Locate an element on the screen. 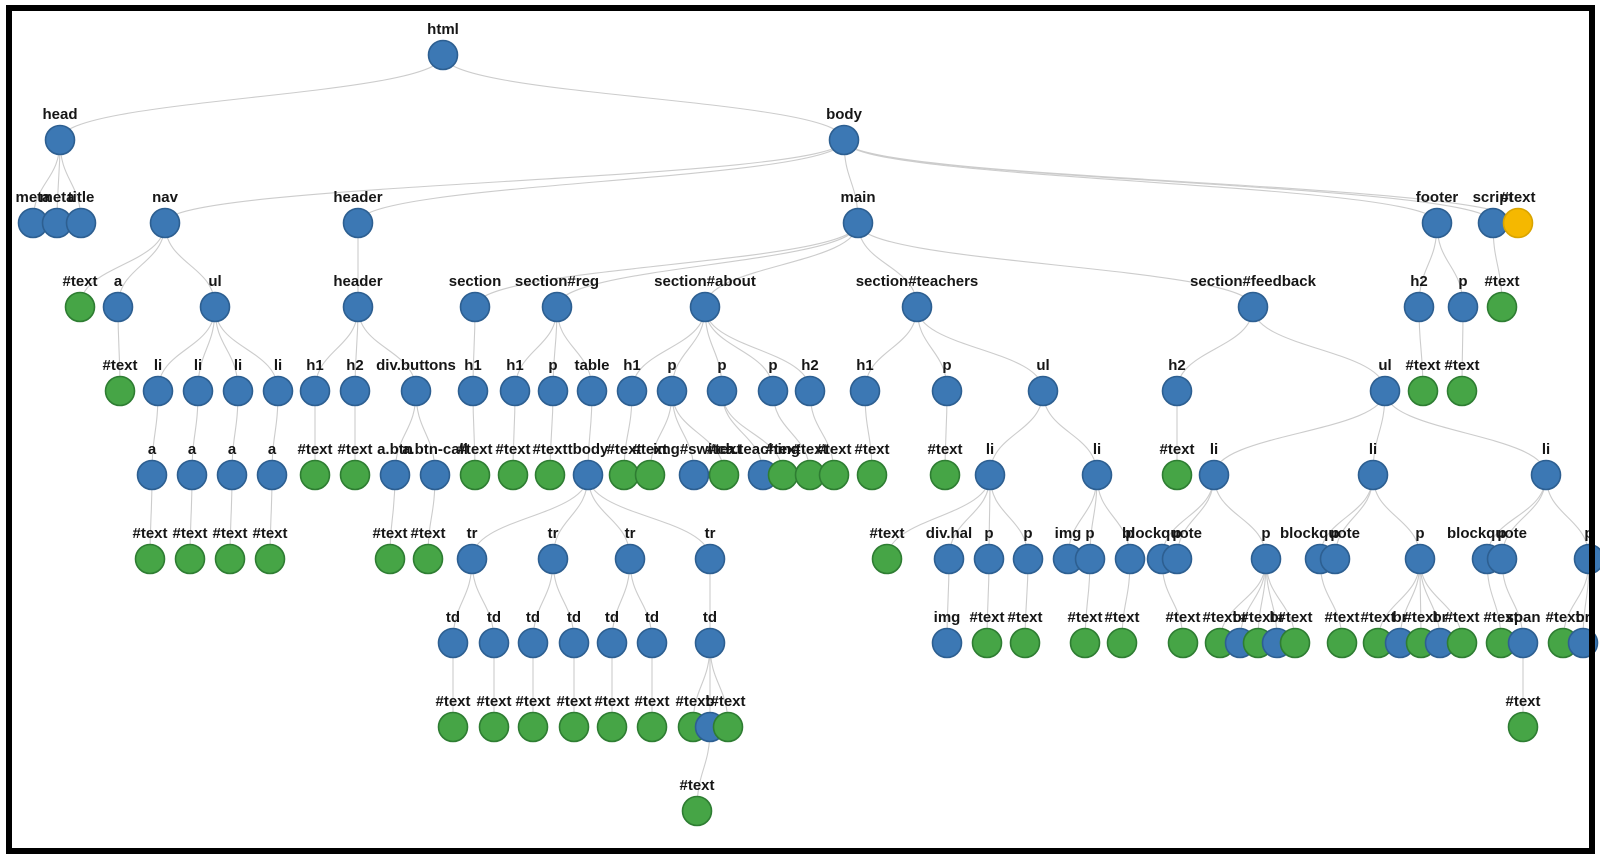 The image size is (1600, 862). tree-node-sectionreg-17: section#reg is located at coordinates (557, 298).